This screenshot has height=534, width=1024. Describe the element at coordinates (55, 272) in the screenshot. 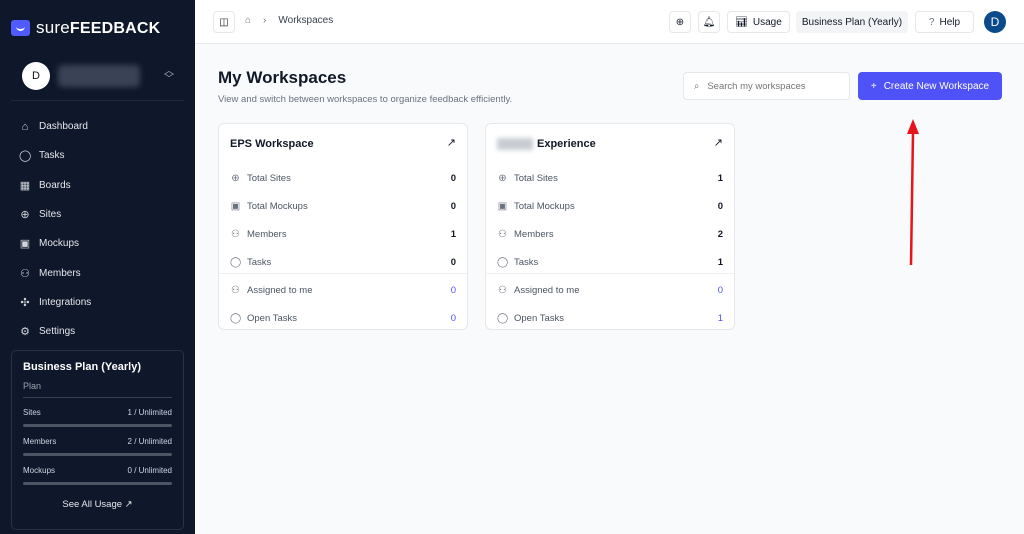

I see `sidebar-item-members: ⚇ Members` at that location.